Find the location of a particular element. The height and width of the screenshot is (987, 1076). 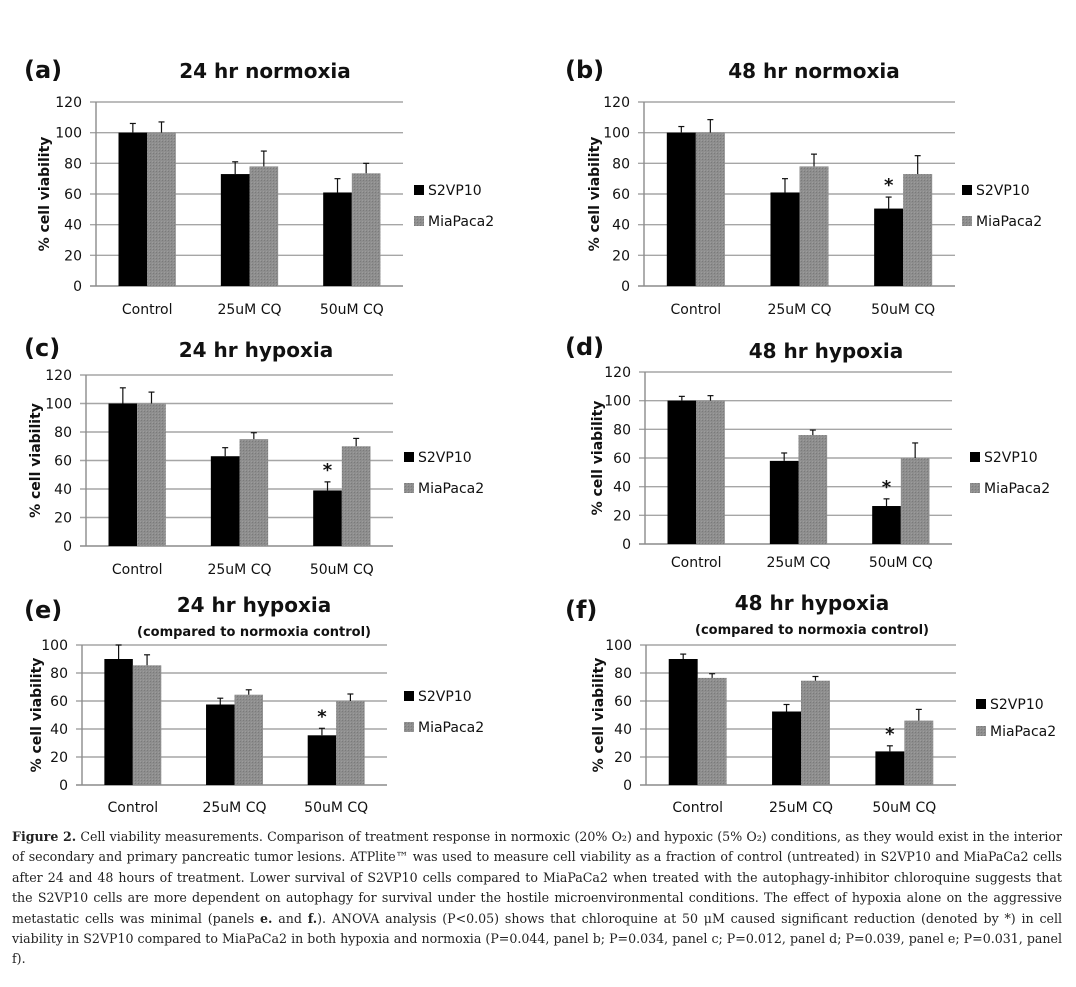

caption-bold-f: f. is located at coordinates (312, 918).